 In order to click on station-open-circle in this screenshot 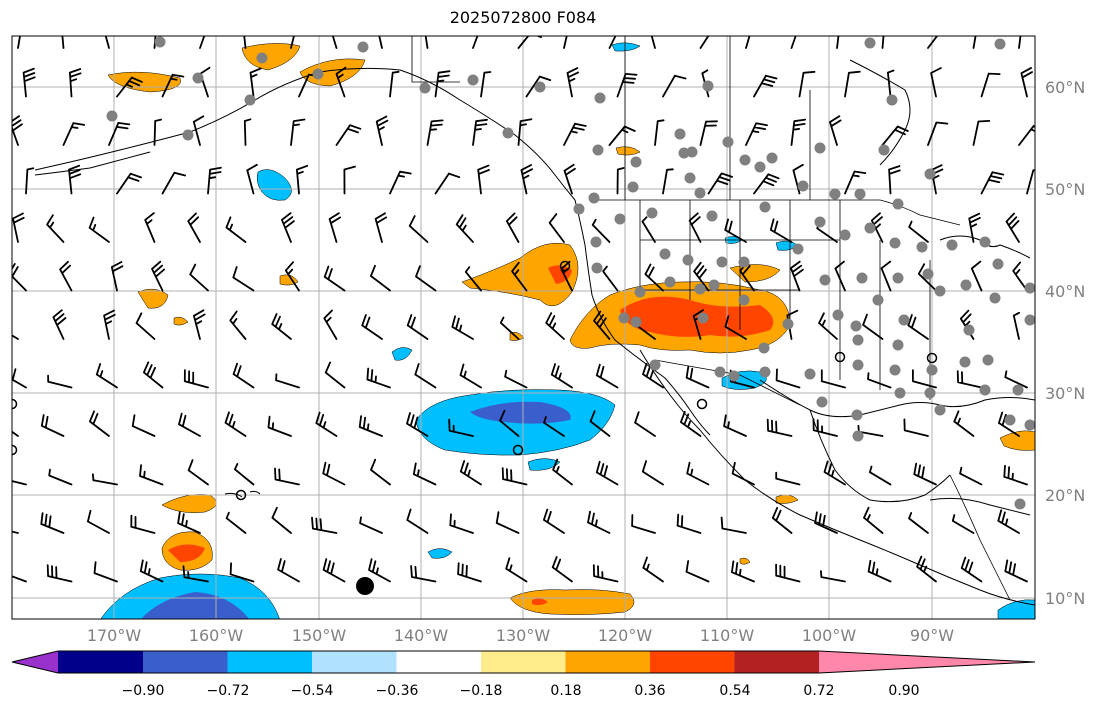, I will do `click(241, 495)`.